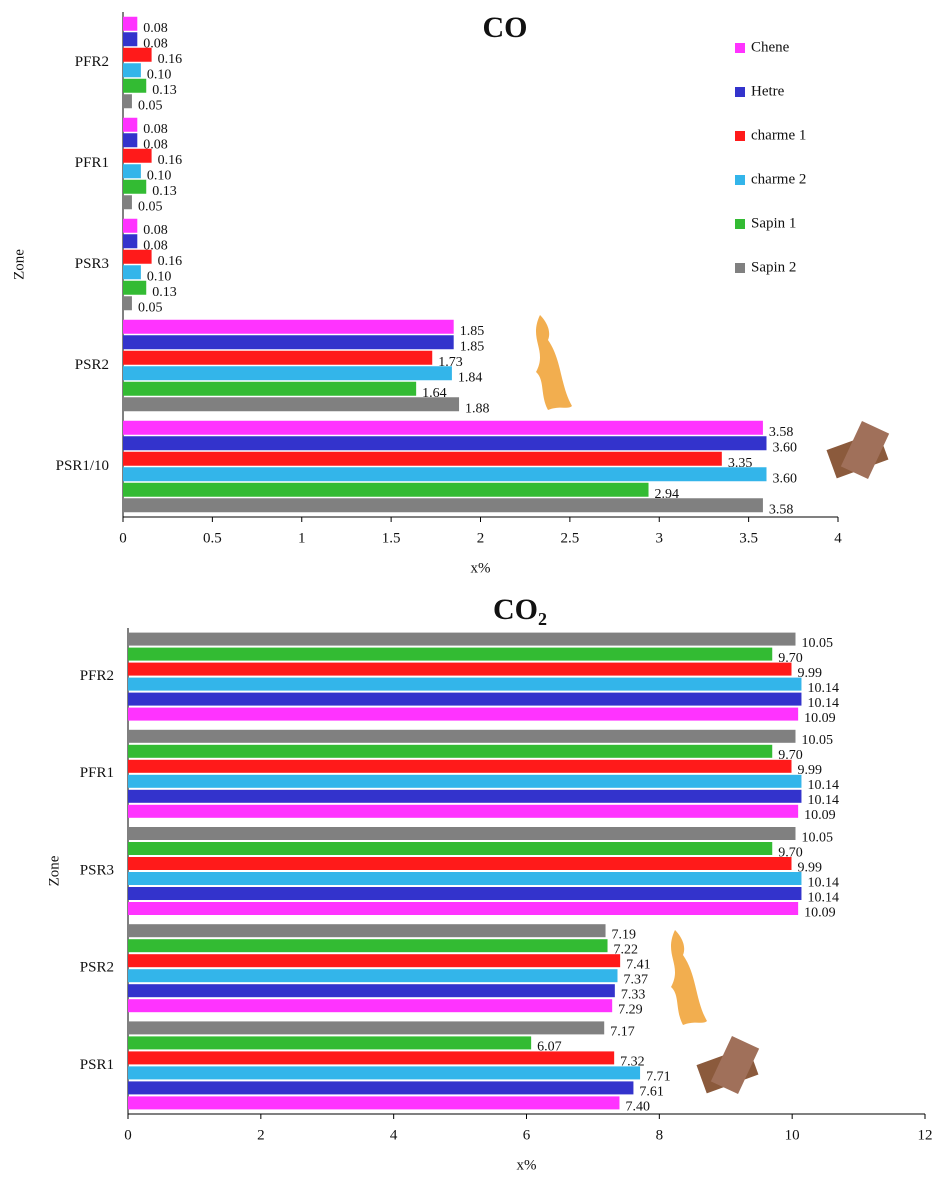 The height and width of the screenshot is (1192, 933). What do you see at coordinates (770, 47) in the screenshot?
I see `legend-label: Chene` at bounding box center [770, 47].